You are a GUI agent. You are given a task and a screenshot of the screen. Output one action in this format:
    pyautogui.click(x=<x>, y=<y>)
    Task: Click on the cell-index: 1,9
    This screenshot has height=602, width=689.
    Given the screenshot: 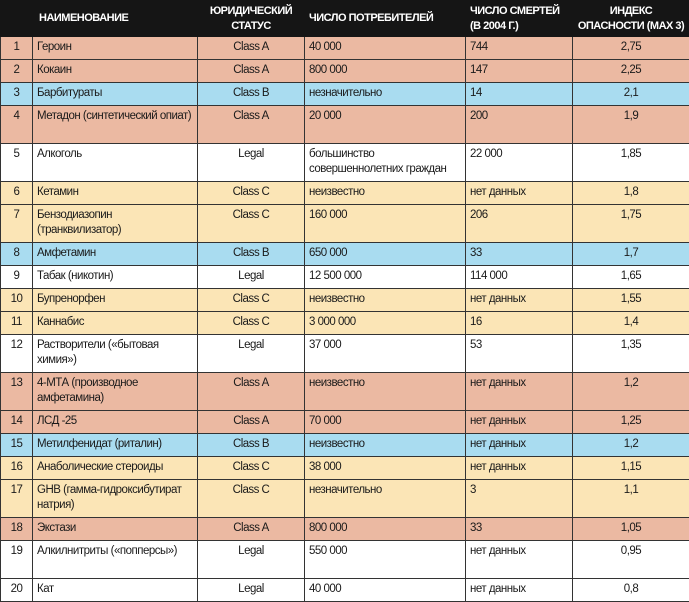 What is the action you would take?
    pyautogui.click(x=631, y=125)
    